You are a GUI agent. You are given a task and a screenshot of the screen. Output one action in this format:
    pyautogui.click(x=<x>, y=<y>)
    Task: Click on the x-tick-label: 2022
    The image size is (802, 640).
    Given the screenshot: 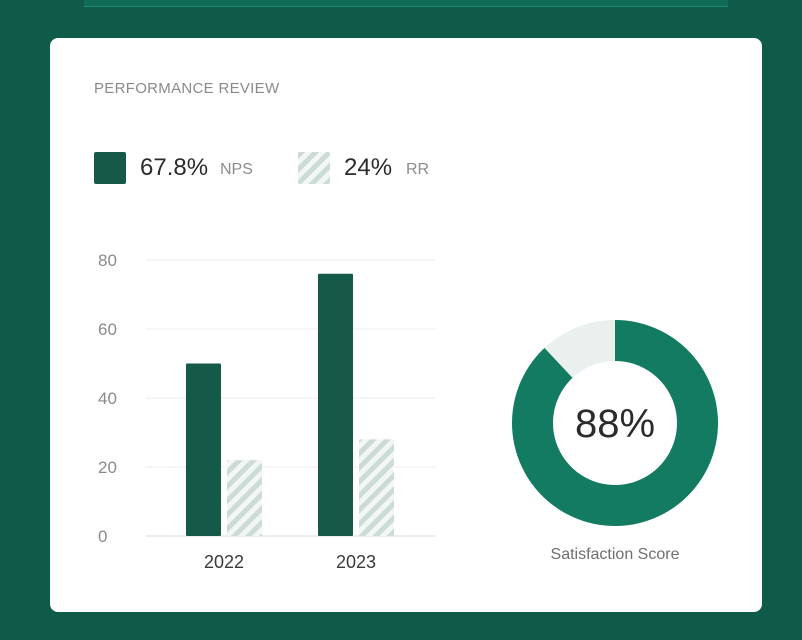 What is the action you would take?
    pyautogui.click(x=224, y=562)
    